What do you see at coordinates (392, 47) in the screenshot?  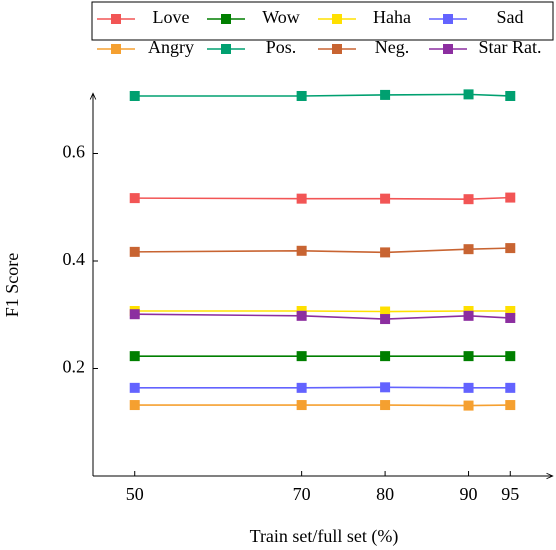 I see `legend-label: Neg.` at bounding box center [392, 47].